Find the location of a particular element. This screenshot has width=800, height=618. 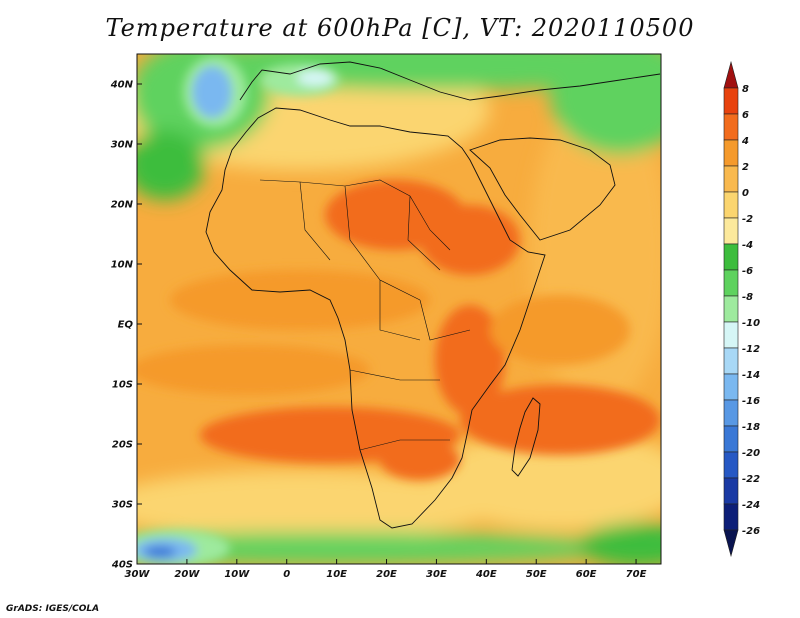

lat-tick-label: 40S is located at coordinates (122, 565).